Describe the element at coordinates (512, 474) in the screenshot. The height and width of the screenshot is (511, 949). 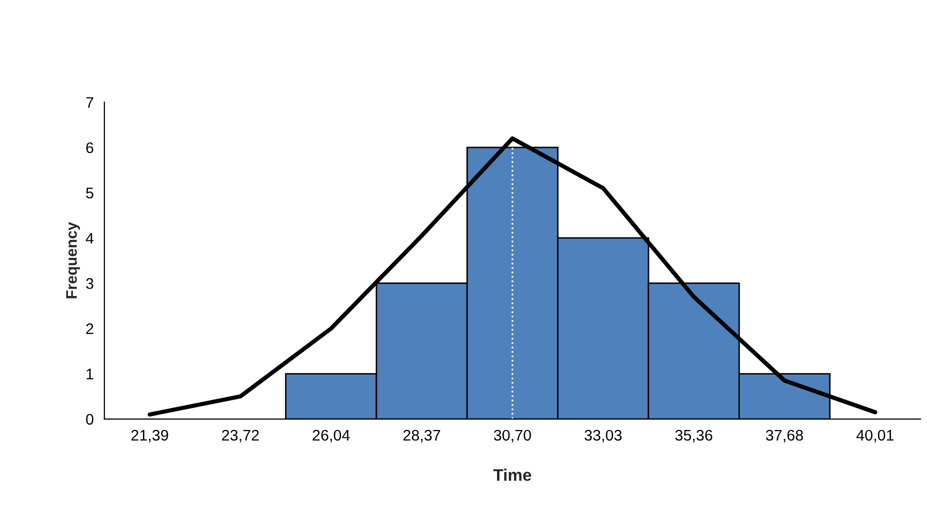
I see `x-axis-title: Time` at that location.